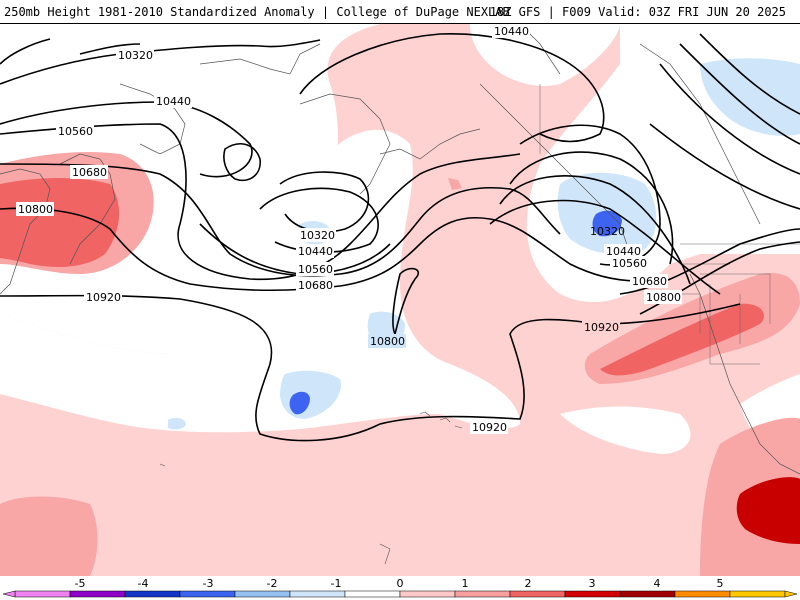 The height and width of the screenshot is (600, 800). Describe the element at coordinates (80, 583) in the screenshot. I see `colorbar-tick-label: -5` at that location.